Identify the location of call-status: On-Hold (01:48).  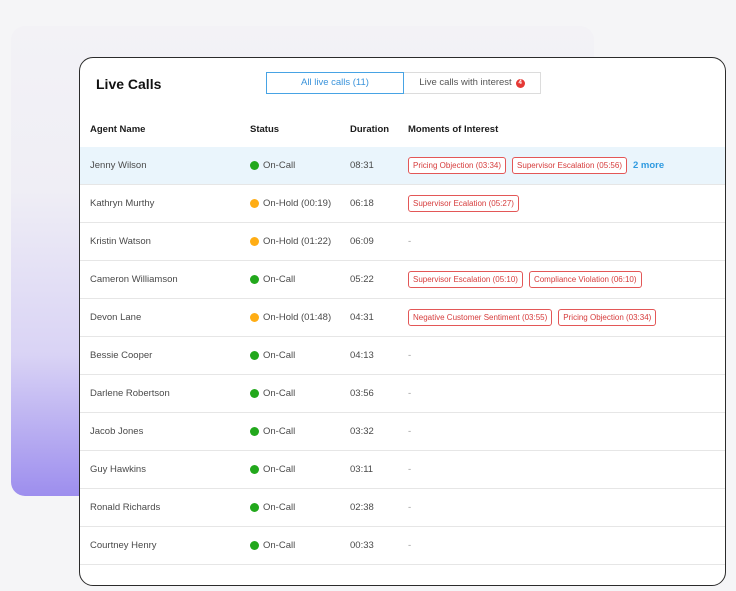
(290, 317).